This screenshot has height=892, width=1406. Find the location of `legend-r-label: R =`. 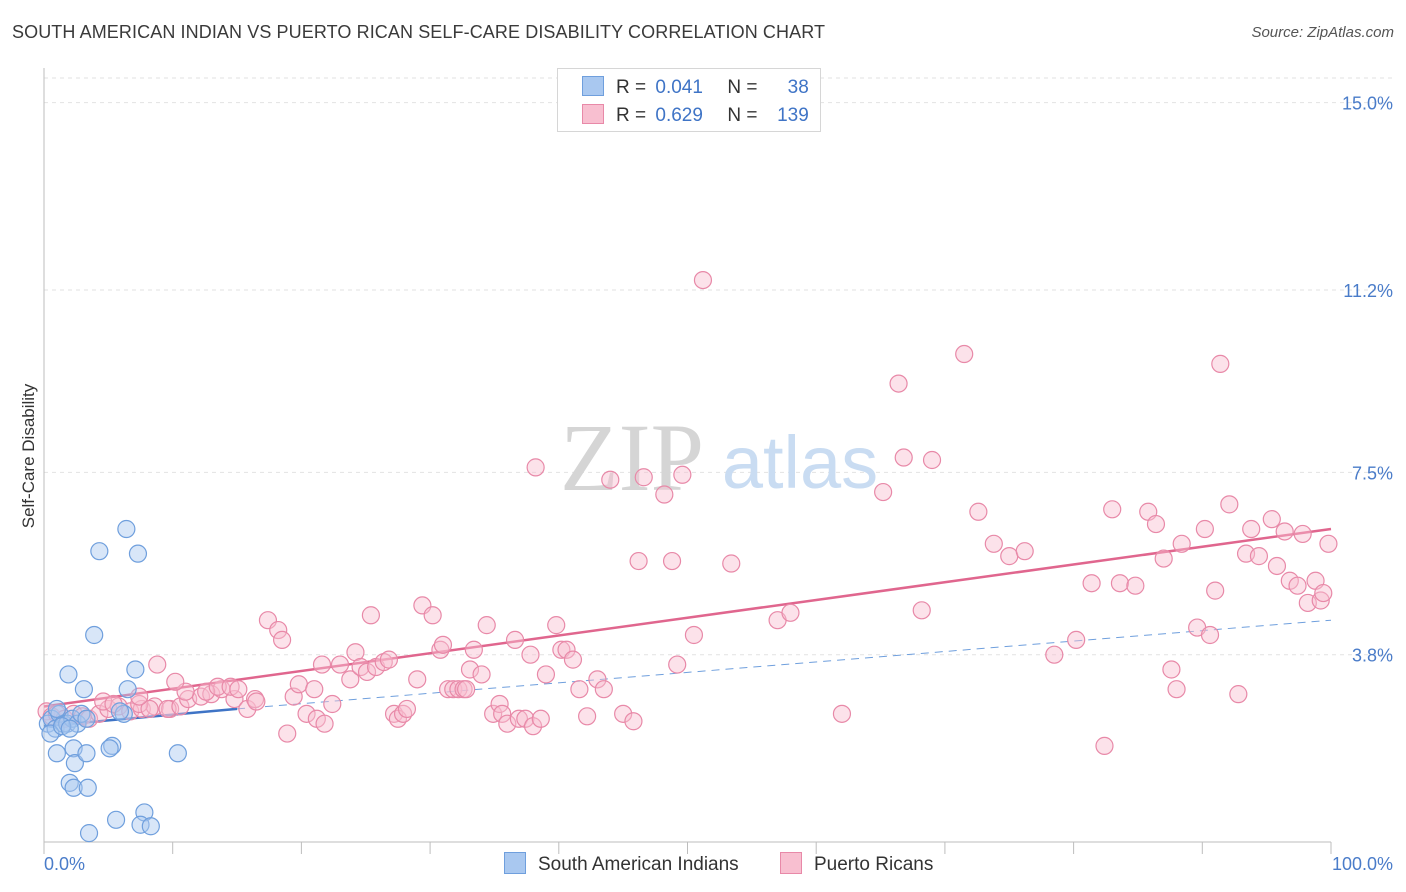

legend-r-label: R = is located at coordinates (631, 87).